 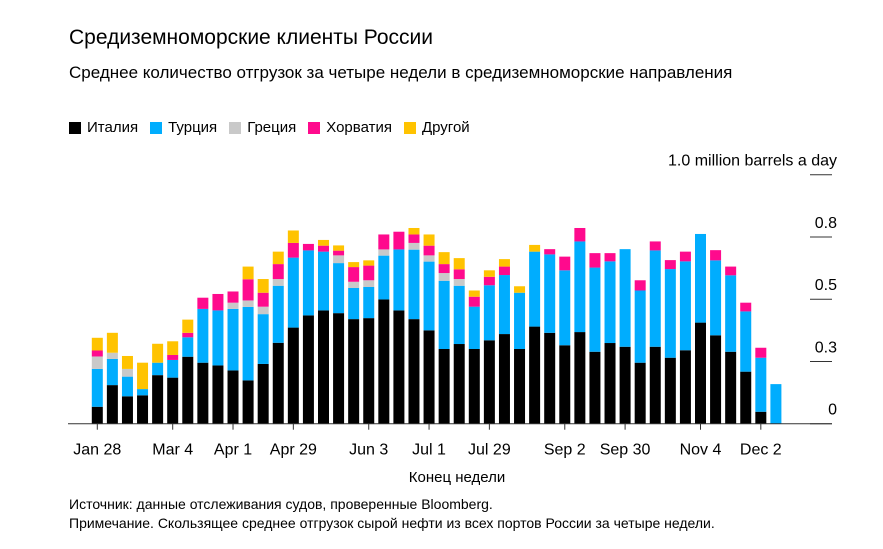 What do you see at coordinates (193, 127) in the screenshot?
I see `legend-label: Турция` at bounding box center [193, 127].